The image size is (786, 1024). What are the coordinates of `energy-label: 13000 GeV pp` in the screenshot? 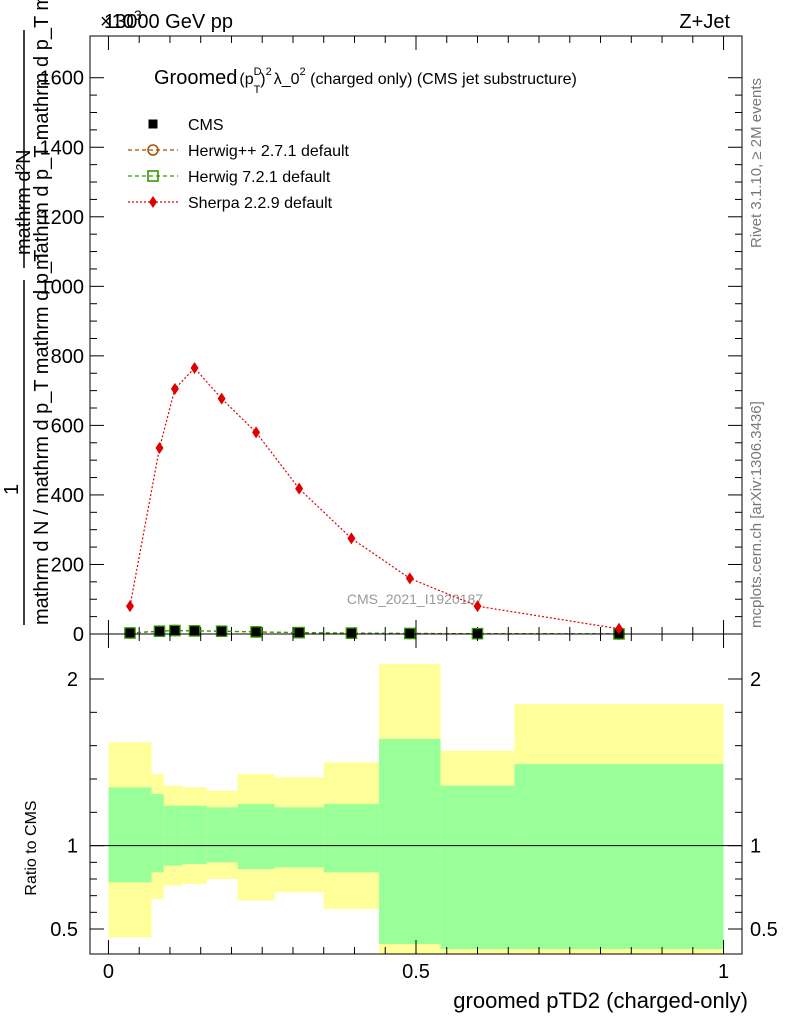 It's located at (168, 22).